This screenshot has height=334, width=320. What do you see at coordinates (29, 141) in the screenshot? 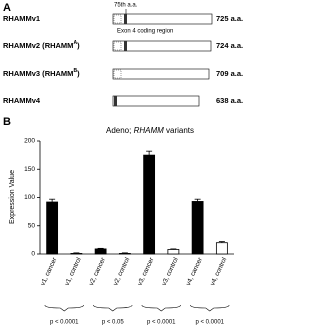
I see `y-tick-label: 200` at bounding box center [29, 141].